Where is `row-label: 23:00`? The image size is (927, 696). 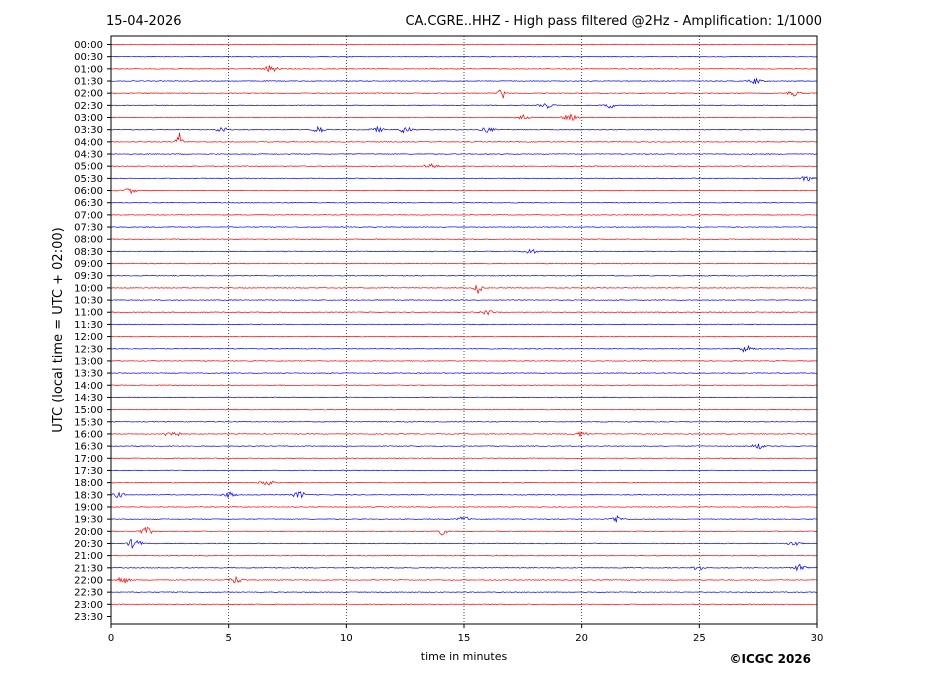 row-label: 23:00 is located at coordinates (88, 605).